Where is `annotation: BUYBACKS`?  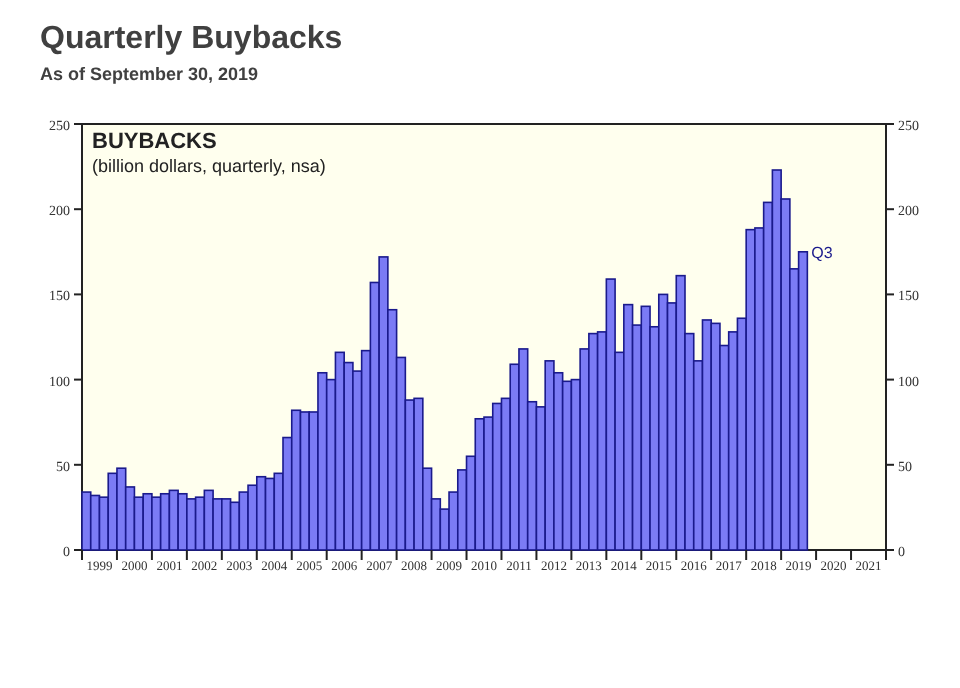 annotation: BUYBACKS is located at coordinates (154, 142).